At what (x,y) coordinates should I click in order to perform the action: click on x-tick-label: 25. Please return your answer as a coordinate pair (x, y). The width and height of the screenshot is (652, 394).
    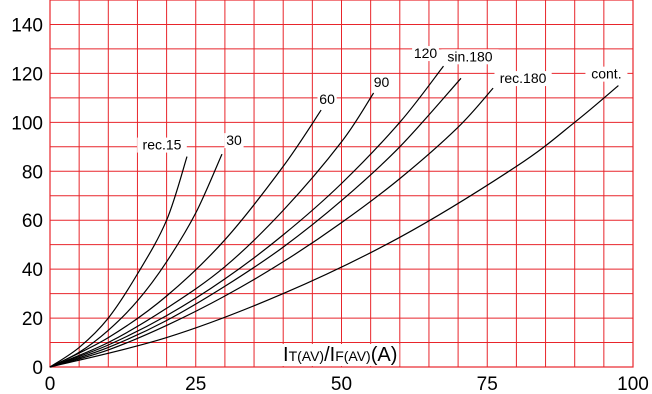
    Looking at the image, I should click on (195, 384).